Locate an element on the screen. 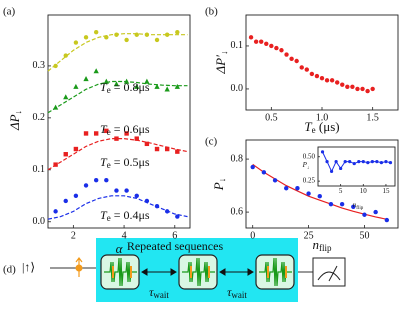 The height and width of the screenshot is (326, 415). state-label: |↑⟩ is located at coordinates (28, 267).